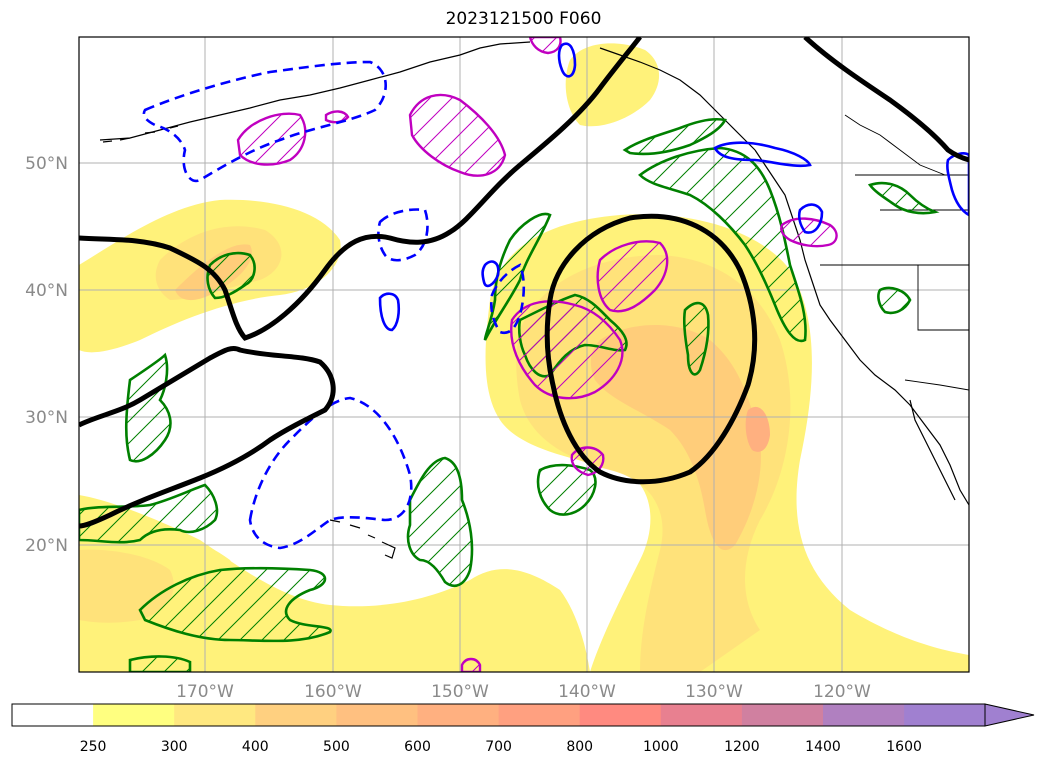 The image size is (1047, 765). I want to click on lon-label-130w: 130°W, so click(714, 692).